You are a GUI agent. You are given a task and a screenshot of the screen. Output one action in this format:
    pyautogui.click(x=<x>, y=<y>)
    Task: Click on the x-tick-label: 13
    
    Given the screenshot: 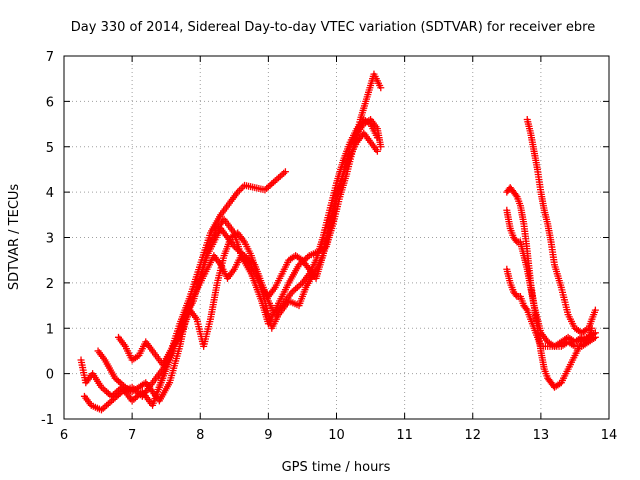 What is the action you would take?
    pyautogui.click(x=541, y=435)
    